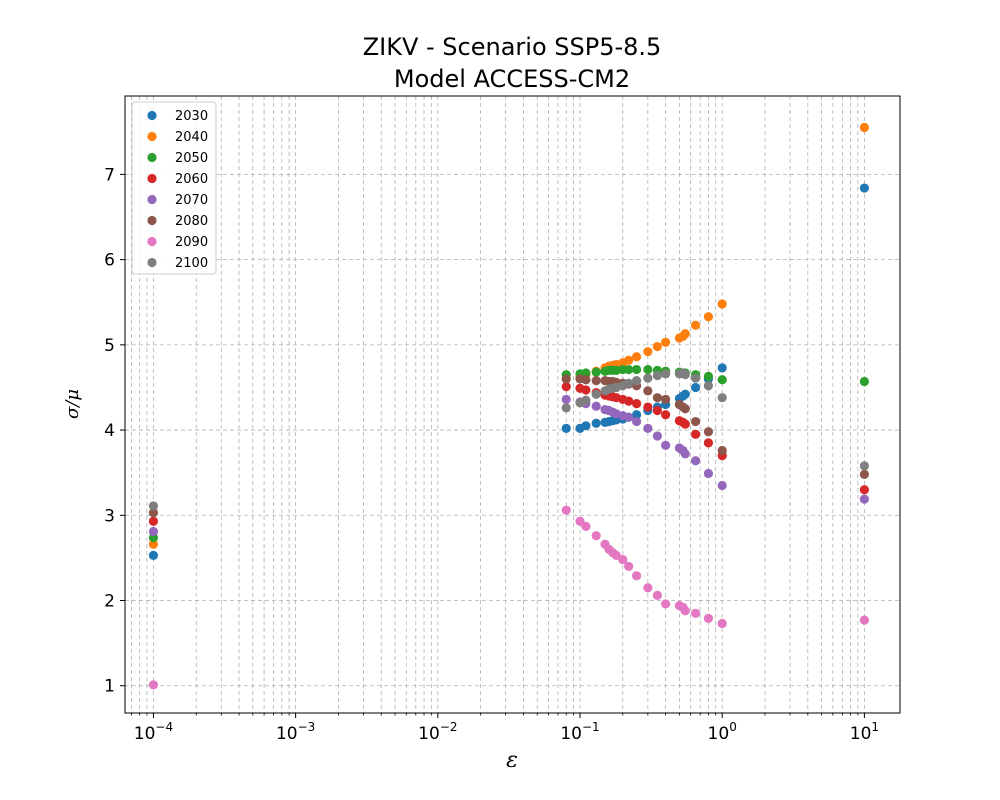  What do you see at coordinates (109, 431) in the screenshot?
I see `y-tick-label: 4` at bounding box center [109, 431].